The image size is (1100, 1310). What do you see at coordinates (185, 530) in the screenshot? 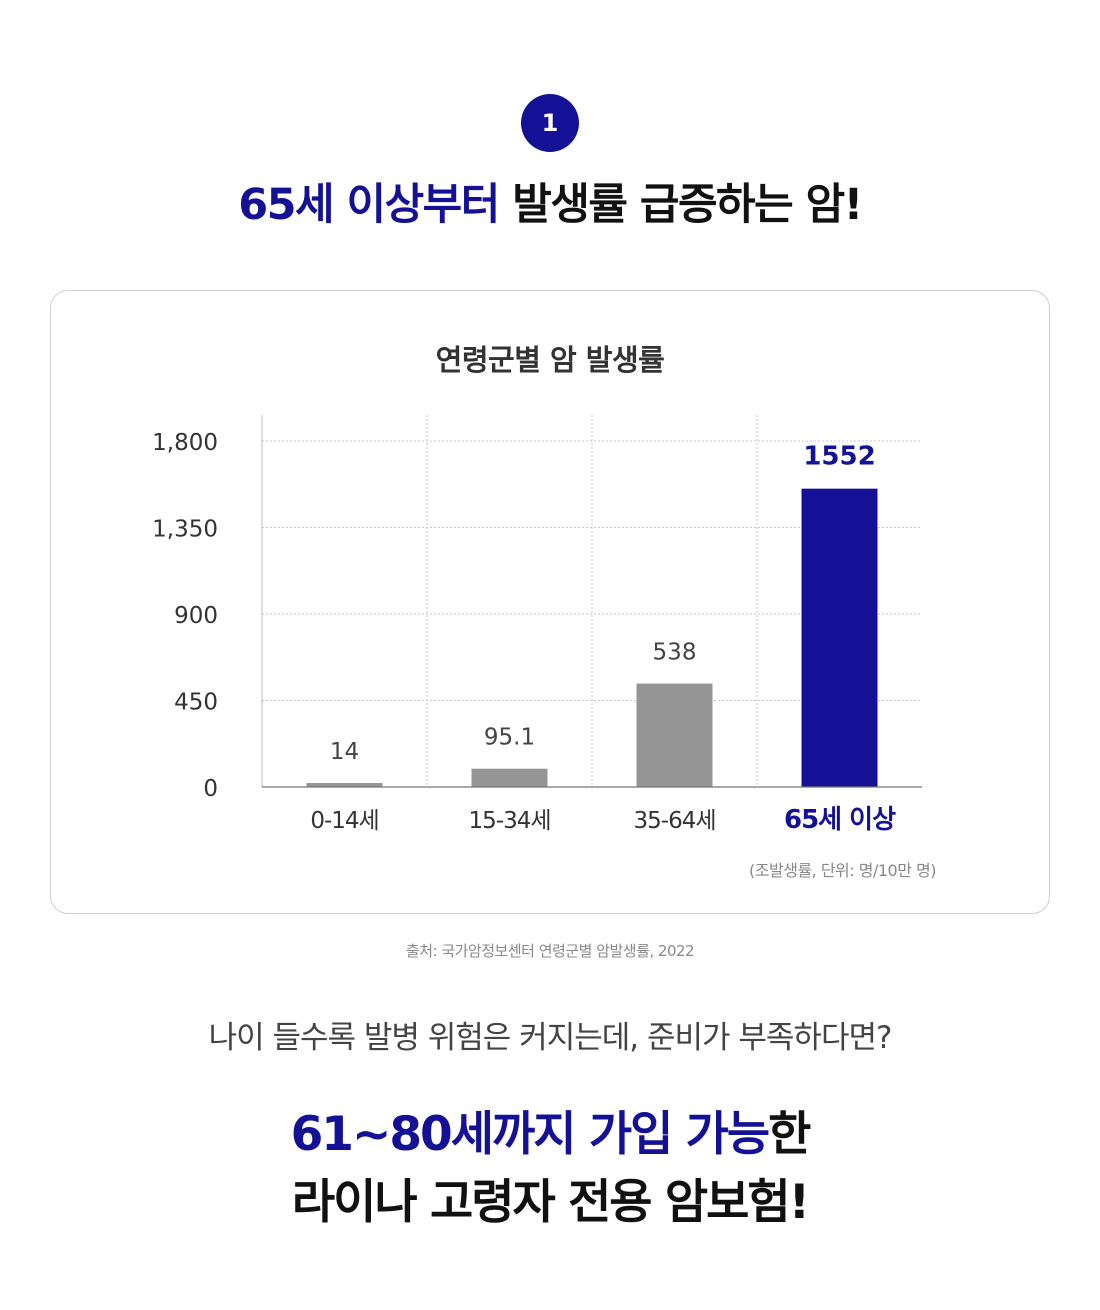
I see `y-tick-label: 1,350` at bounding box center [185, 530].